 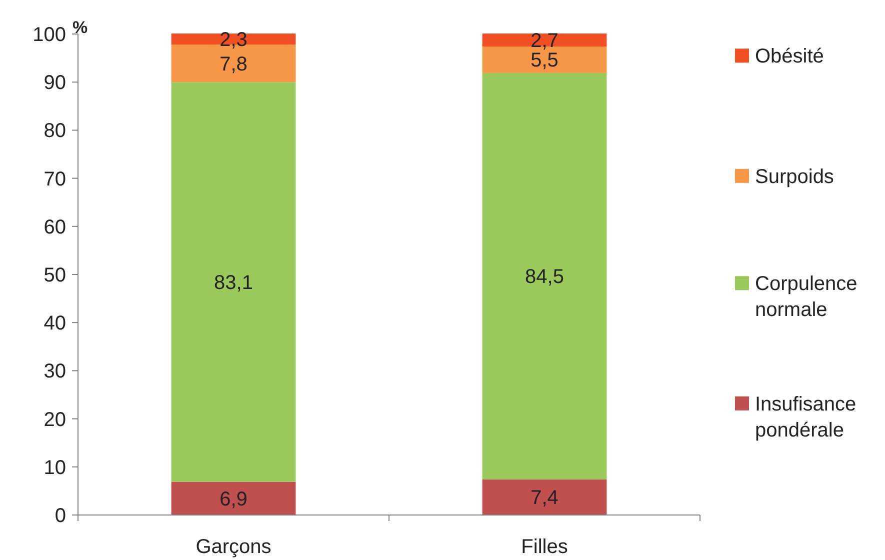 I want to click on legend-label: Surpoids, so click(x=794, y=177).